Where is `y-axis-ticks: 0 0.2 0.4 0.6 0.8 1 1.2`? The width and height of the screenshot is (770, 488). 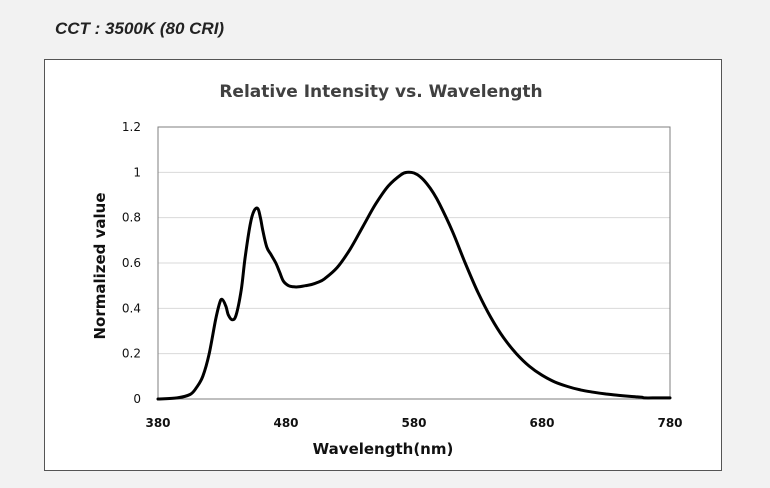
y-axis-ticks: 0 0.2 0.4 0.6 0.8 1 1.2 is located at coordinates (131, 263).